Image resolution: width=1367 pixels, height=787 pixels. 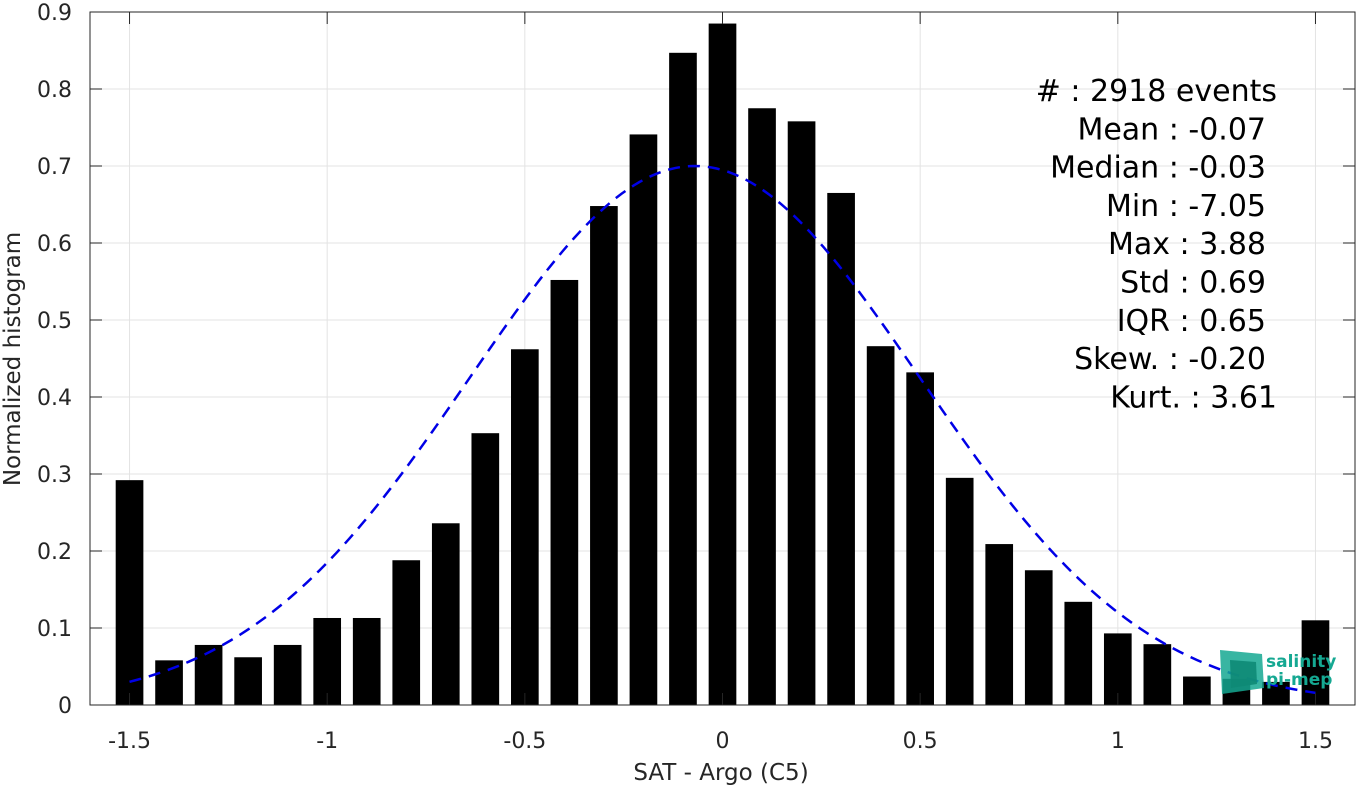 What do you see at coordinates (54, 475) in the screenshot?
I see `y-tick-label: 0.3` at bounding box center [54, 475].